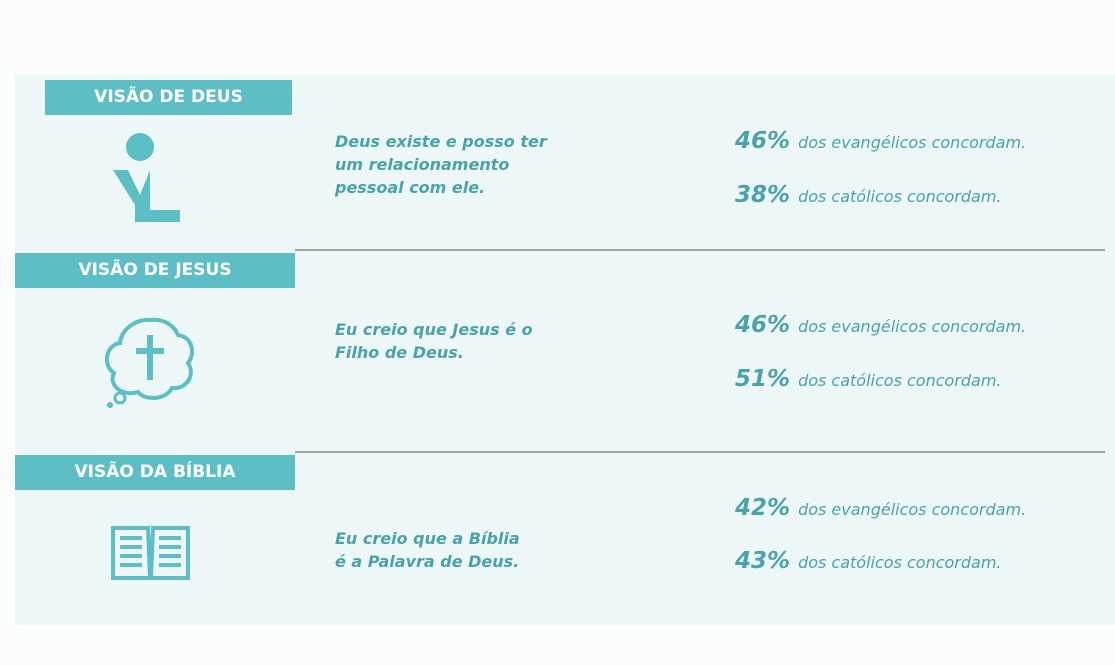 This screenshot has width=1115, height=665. What do you see at coordinates (434, 341) in the screenshot?
I see `statement: Eu creio que Jesus é o Filho de Deus.` at bounding box center [434, 341].